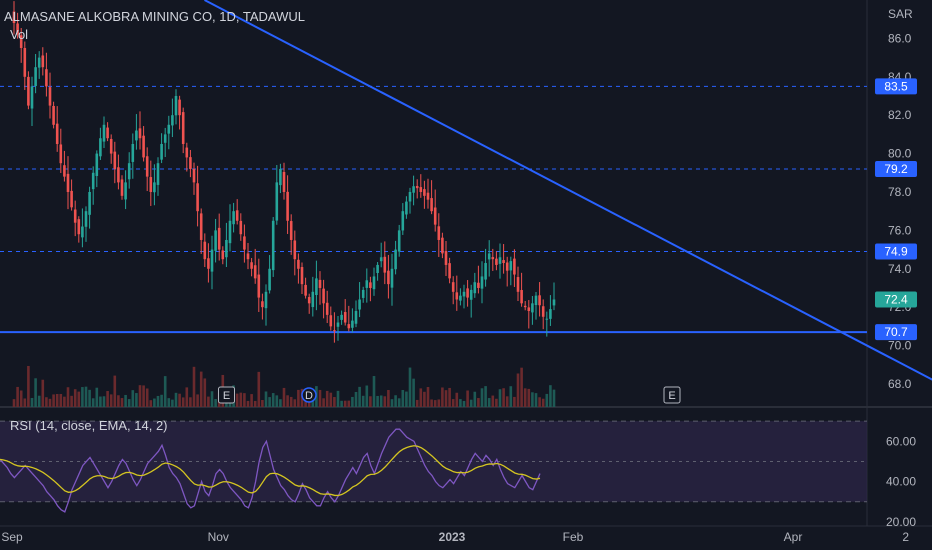 The height and width of the screenshot is (550, 932). What do you see at coordinates (154, 16) in the screenshot?
I see `chart-title: ALMASANE ALKOBRA MINING CO, 1D, TADAWUL` at bounding box center [154, 16].